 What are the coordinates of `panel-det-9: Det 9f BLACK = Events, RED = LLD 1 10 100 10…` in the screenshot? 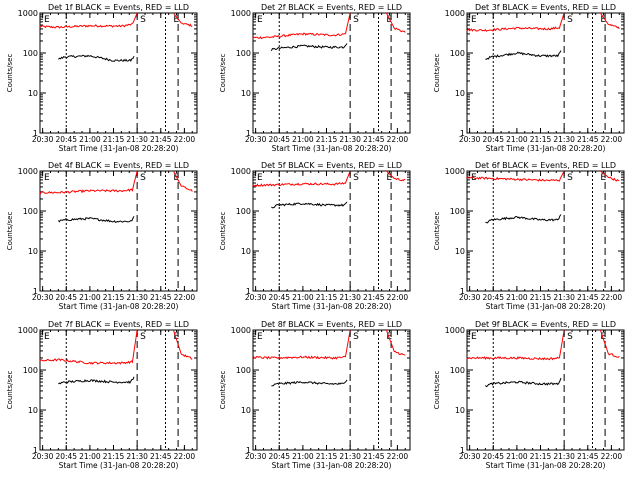 It's located at (529, 395).